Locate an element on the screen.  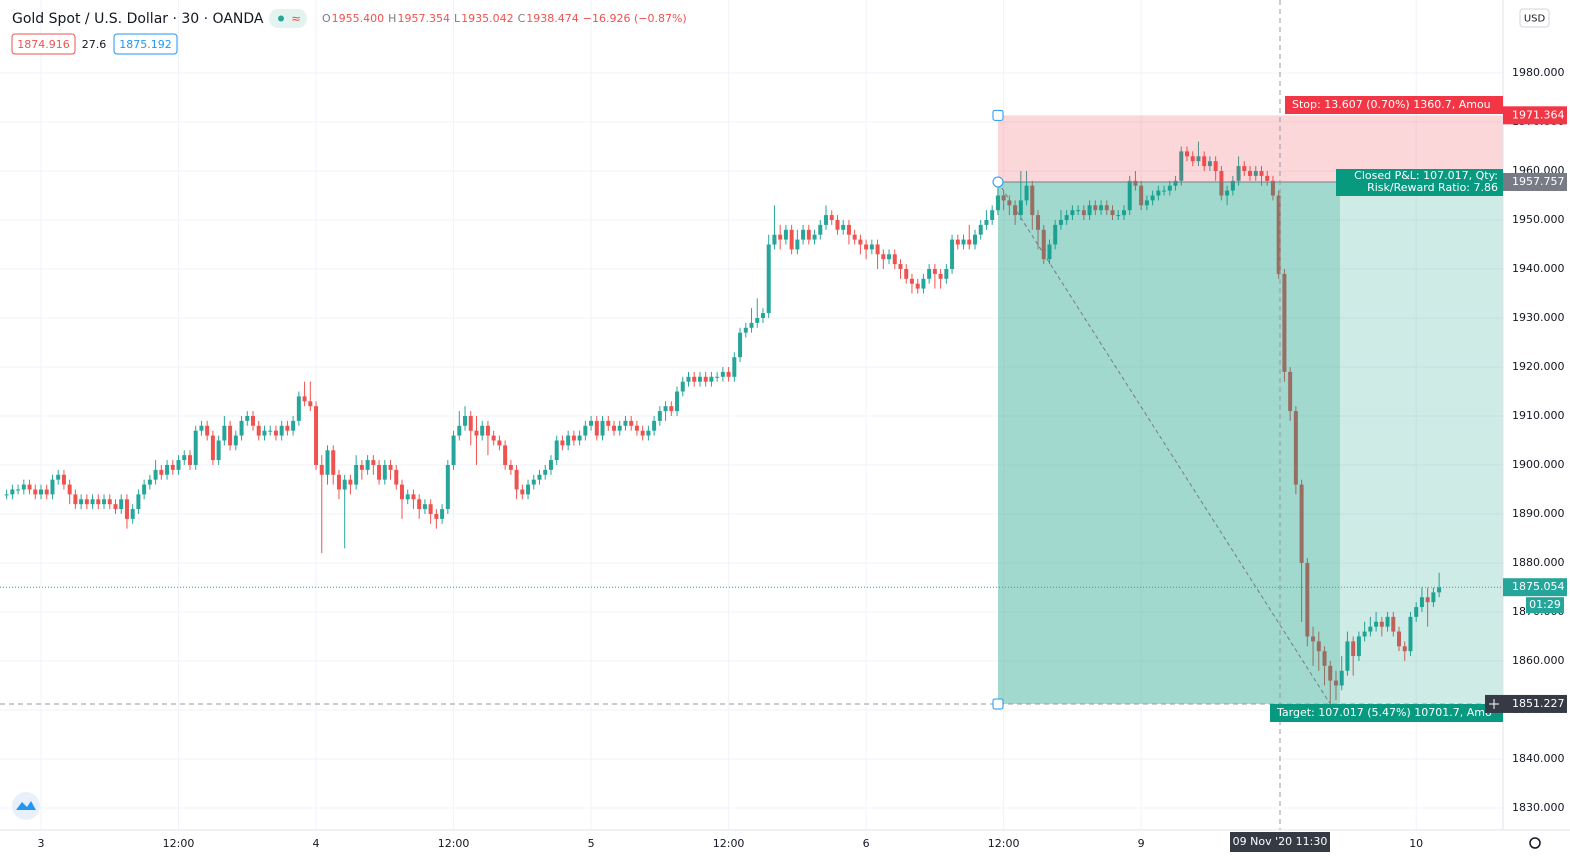
ohlc-value: 1935.042 is located at coordinates (487, 18).